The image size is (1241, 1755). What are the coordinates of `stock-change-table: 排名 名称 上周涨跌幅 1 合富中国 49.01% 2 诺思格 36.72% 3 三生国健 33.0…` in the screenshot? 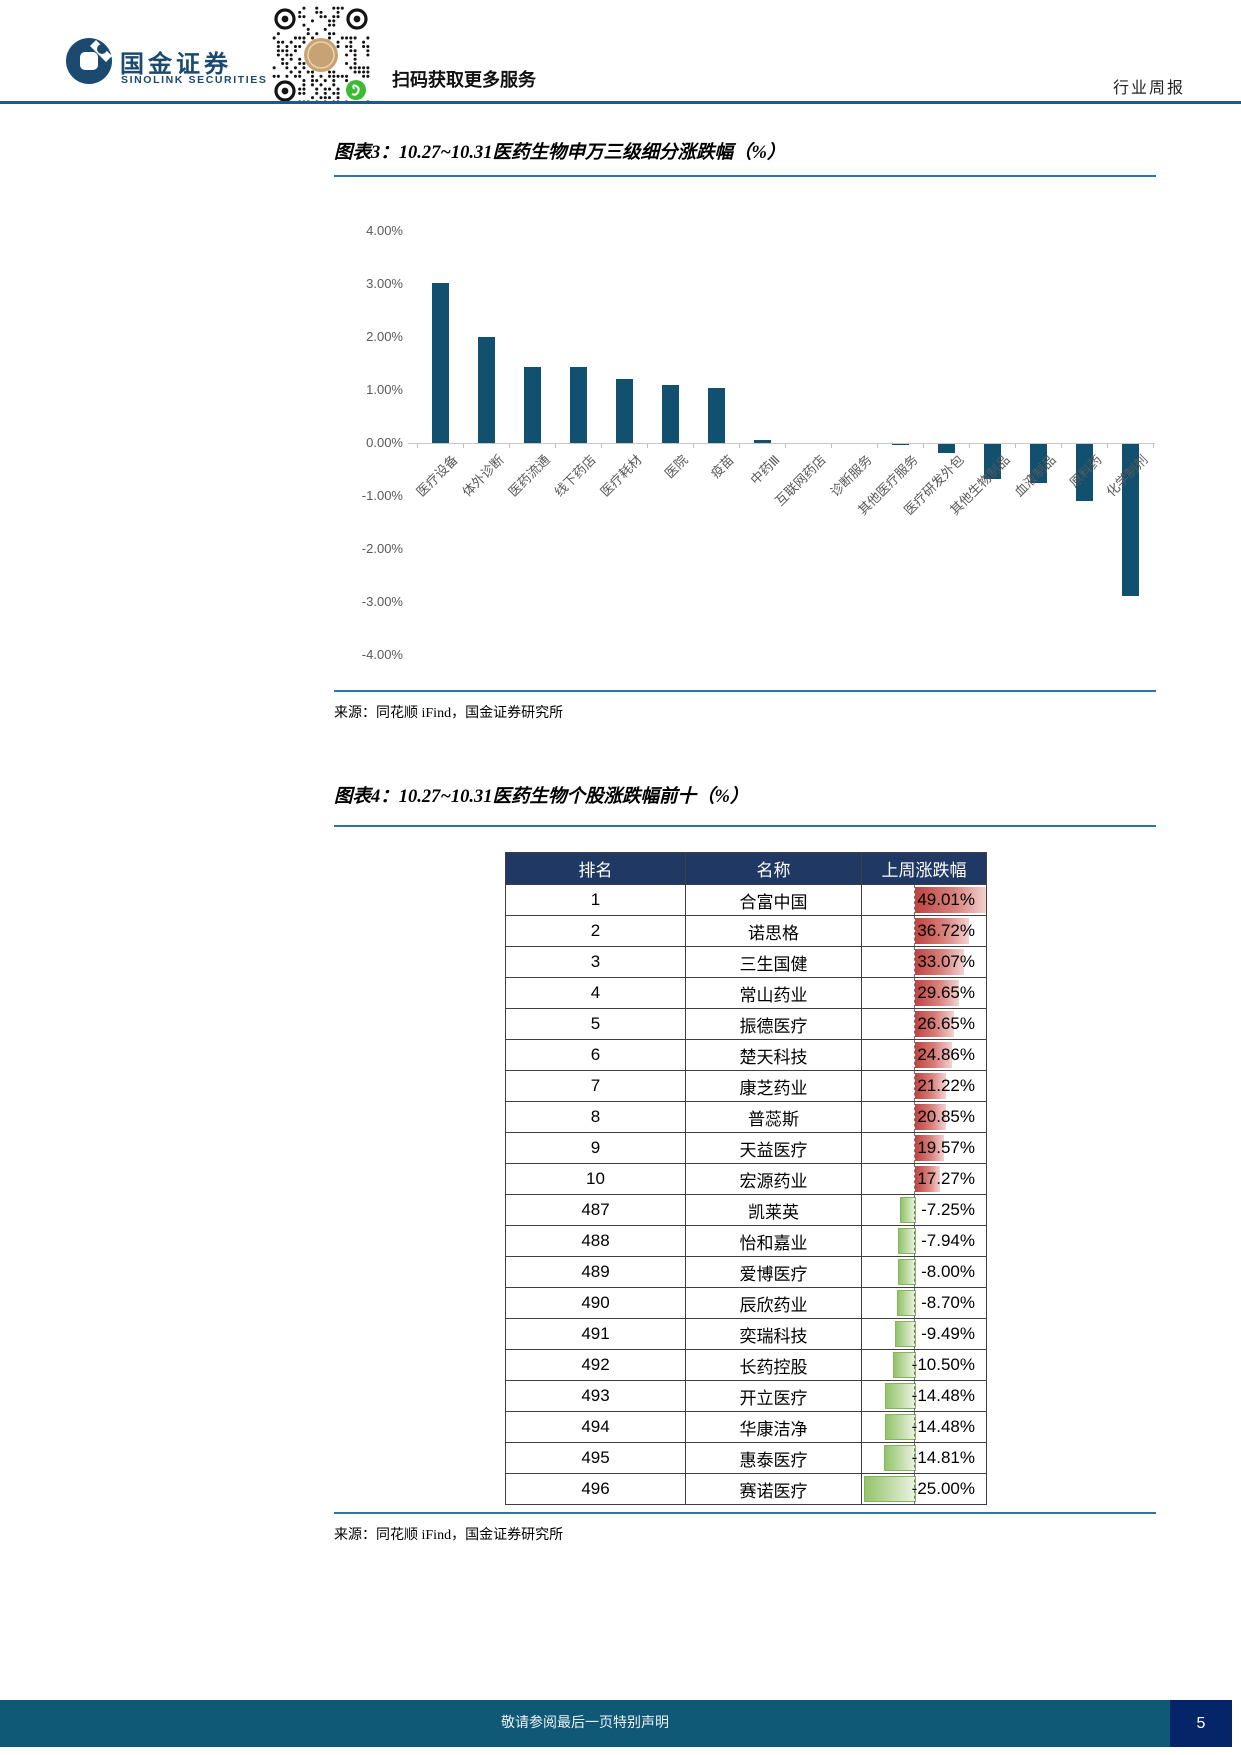 It's located at (746, 1178).